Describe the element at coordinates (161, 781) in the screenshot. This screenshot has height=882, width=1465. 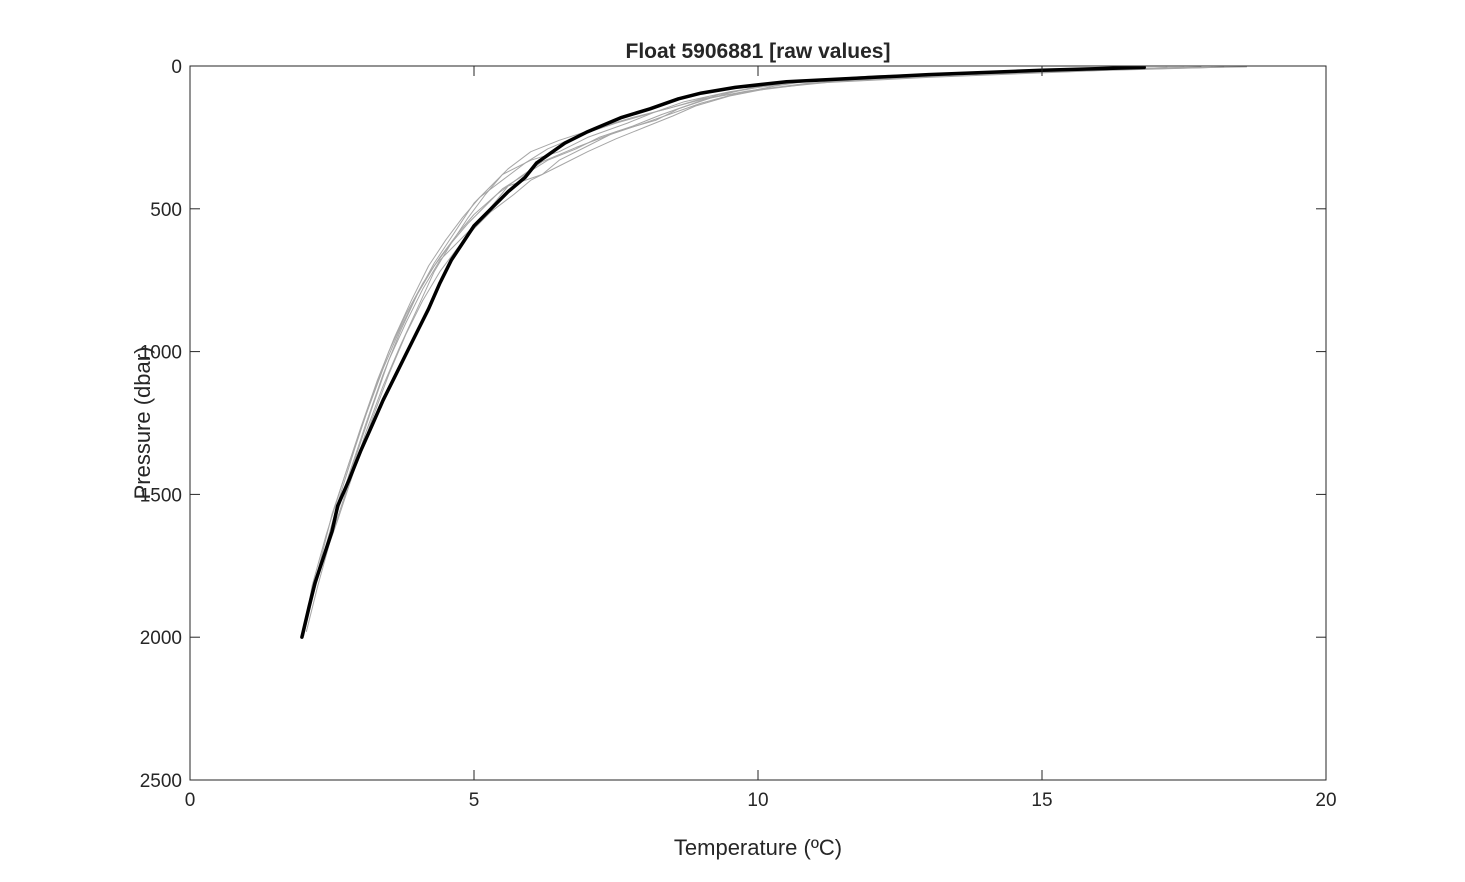
I see `y-tick-label: 2500` at that location.